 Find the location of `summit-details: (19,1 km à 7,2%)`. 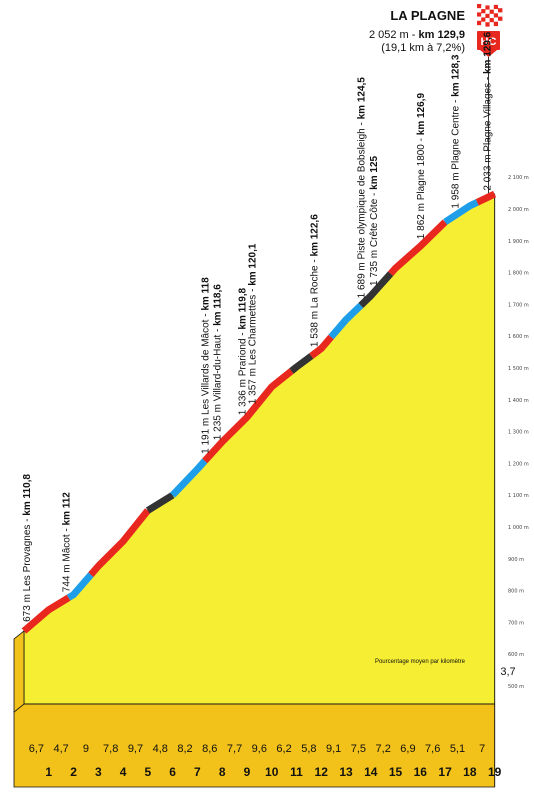

summit-details: (19,1 km à 7,2%) is located at coordinates (423, 48).